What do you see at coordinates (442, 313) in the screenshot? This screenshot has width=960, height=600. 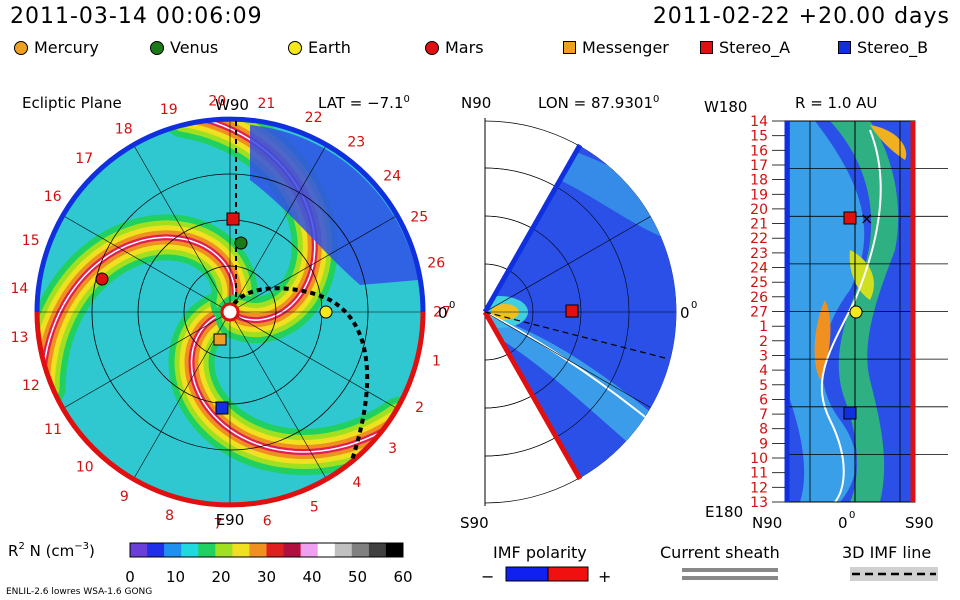 I see `rotation-label: 27` at bounding box center [442, 313].